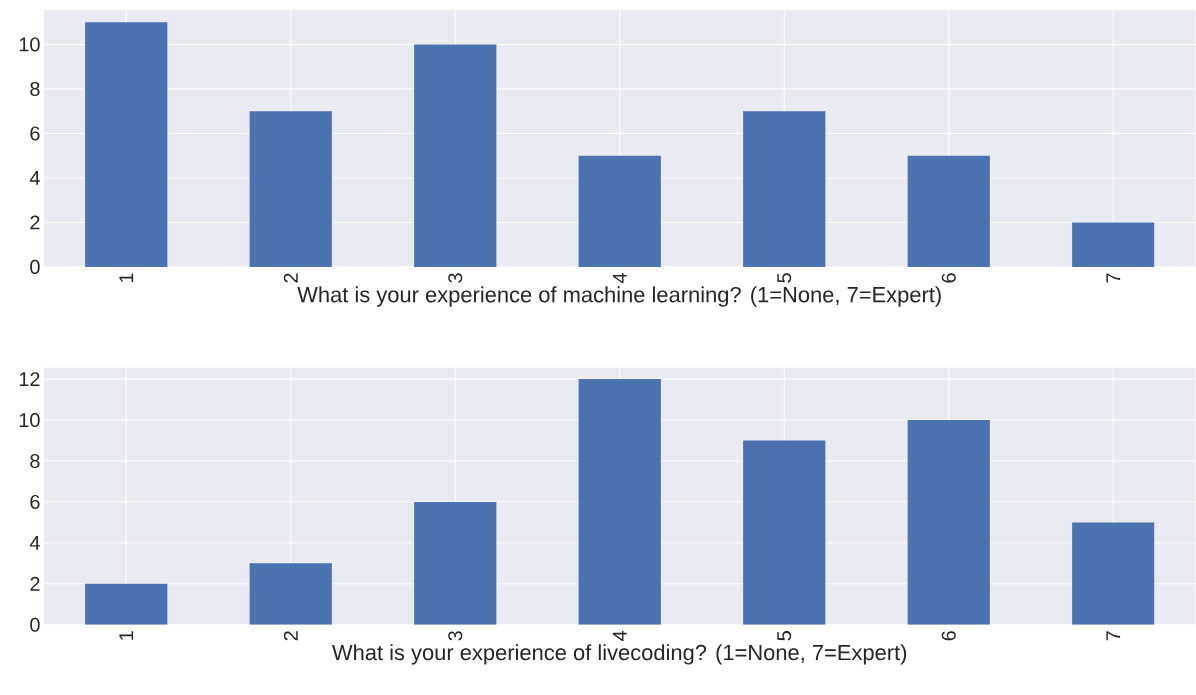 The height and width of the screenshot is (695, 1196). Describe the element at coordinates (29, 379) in the screenshot. I see `y-tick-label: 12` at that location.